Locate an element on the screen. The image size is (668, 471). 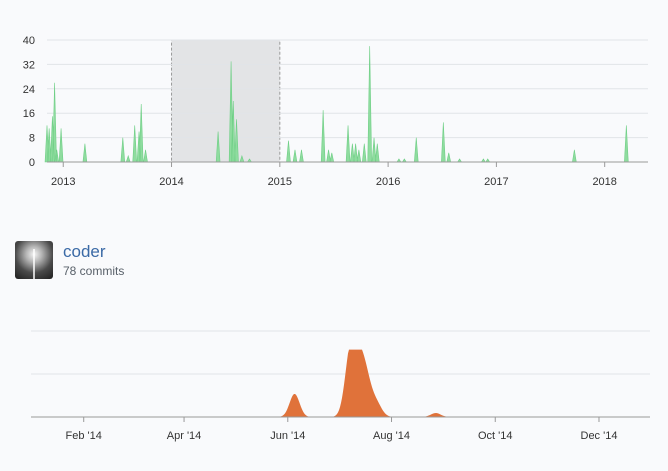
contributor-commit-area is located at coordinates (340, 383).